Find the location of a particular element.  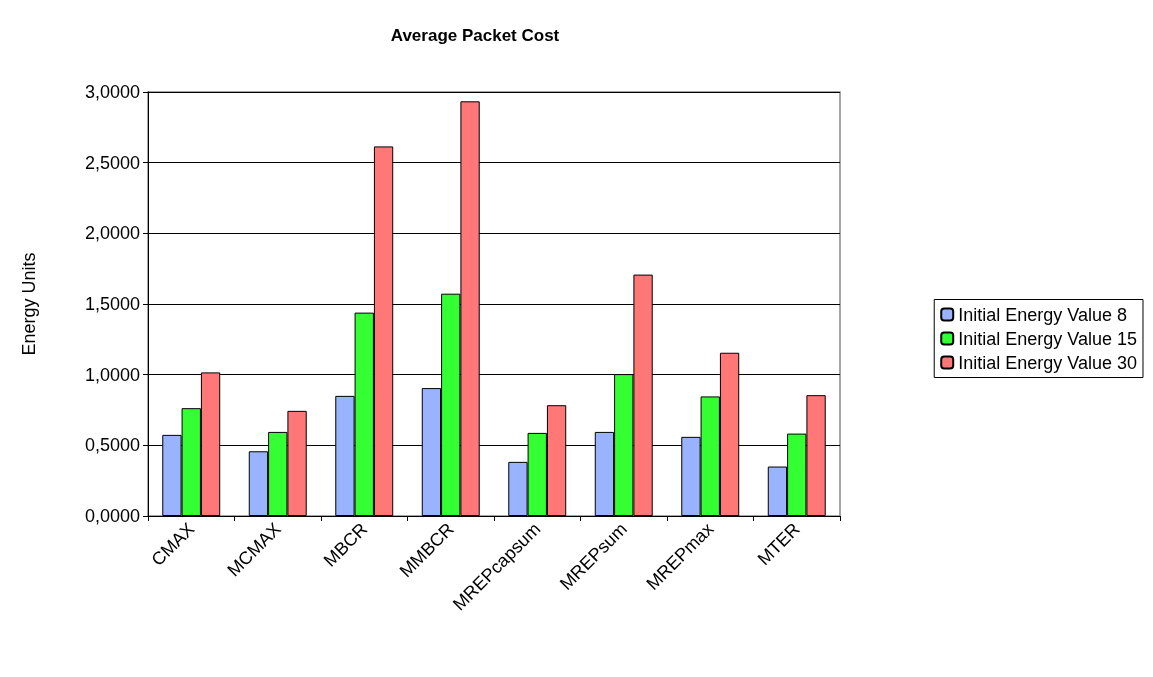

y-tick-label: 0,5000 is located at coordinates (112, 445).